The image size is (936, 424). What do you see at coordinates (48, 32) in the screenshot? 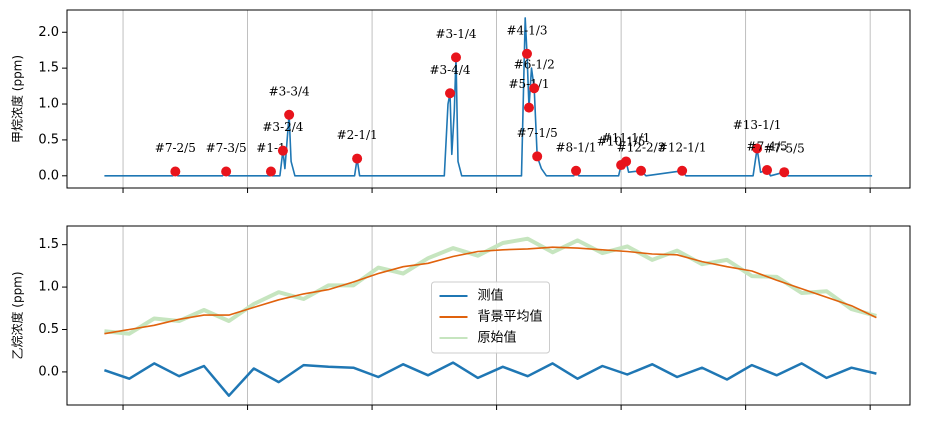
I see `y-tick-label: 2.0` at bounding box center [48, 32].